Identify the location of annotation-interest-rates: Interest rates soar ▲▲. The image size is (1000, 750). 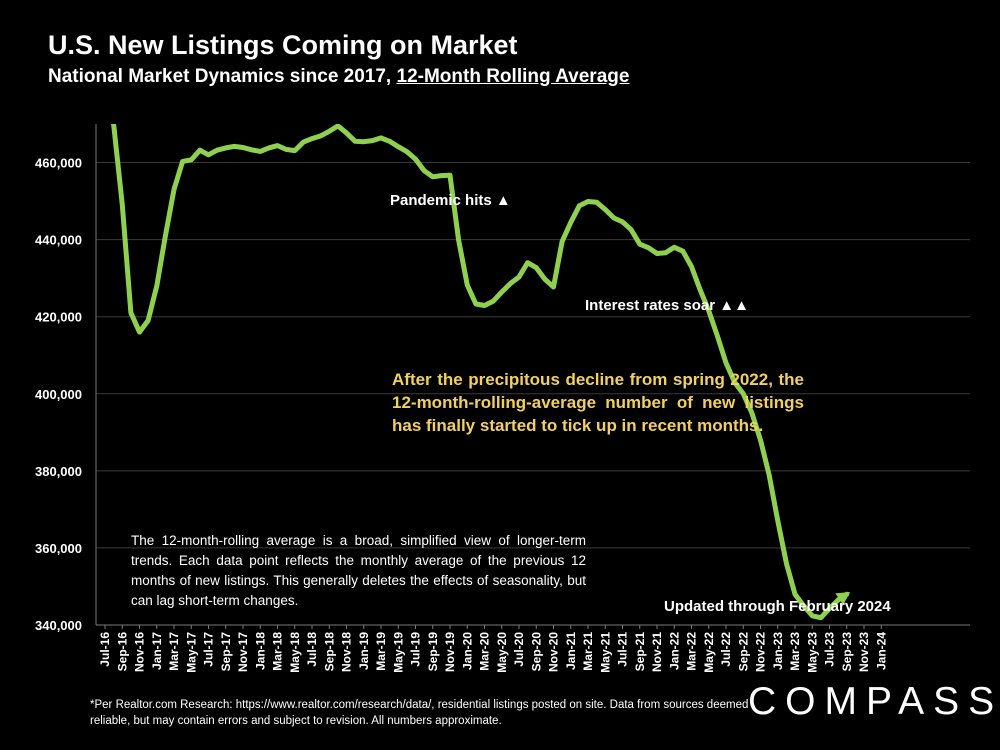
(667, 305).